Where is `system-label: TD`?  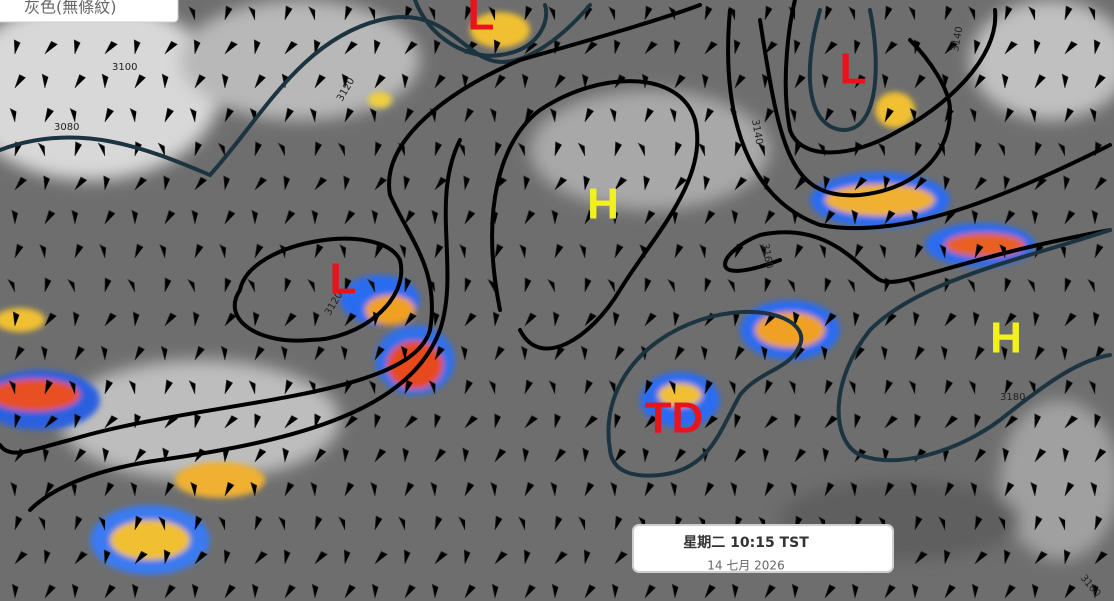 system-label: TD is located at coordinates (674, 418).